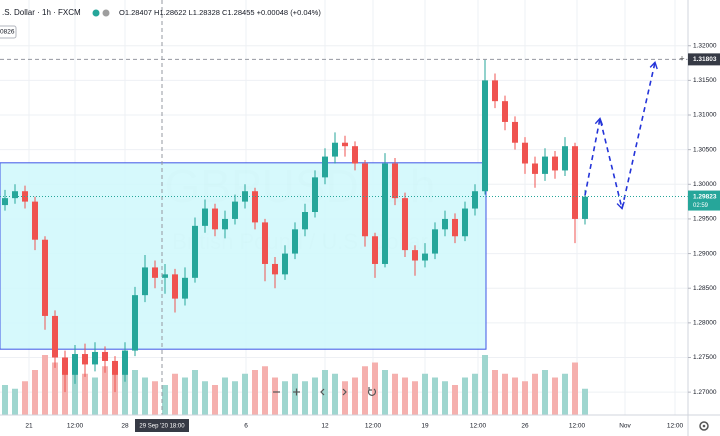  I want to click on y-tick-label: 1.27500, so click(705, 357).